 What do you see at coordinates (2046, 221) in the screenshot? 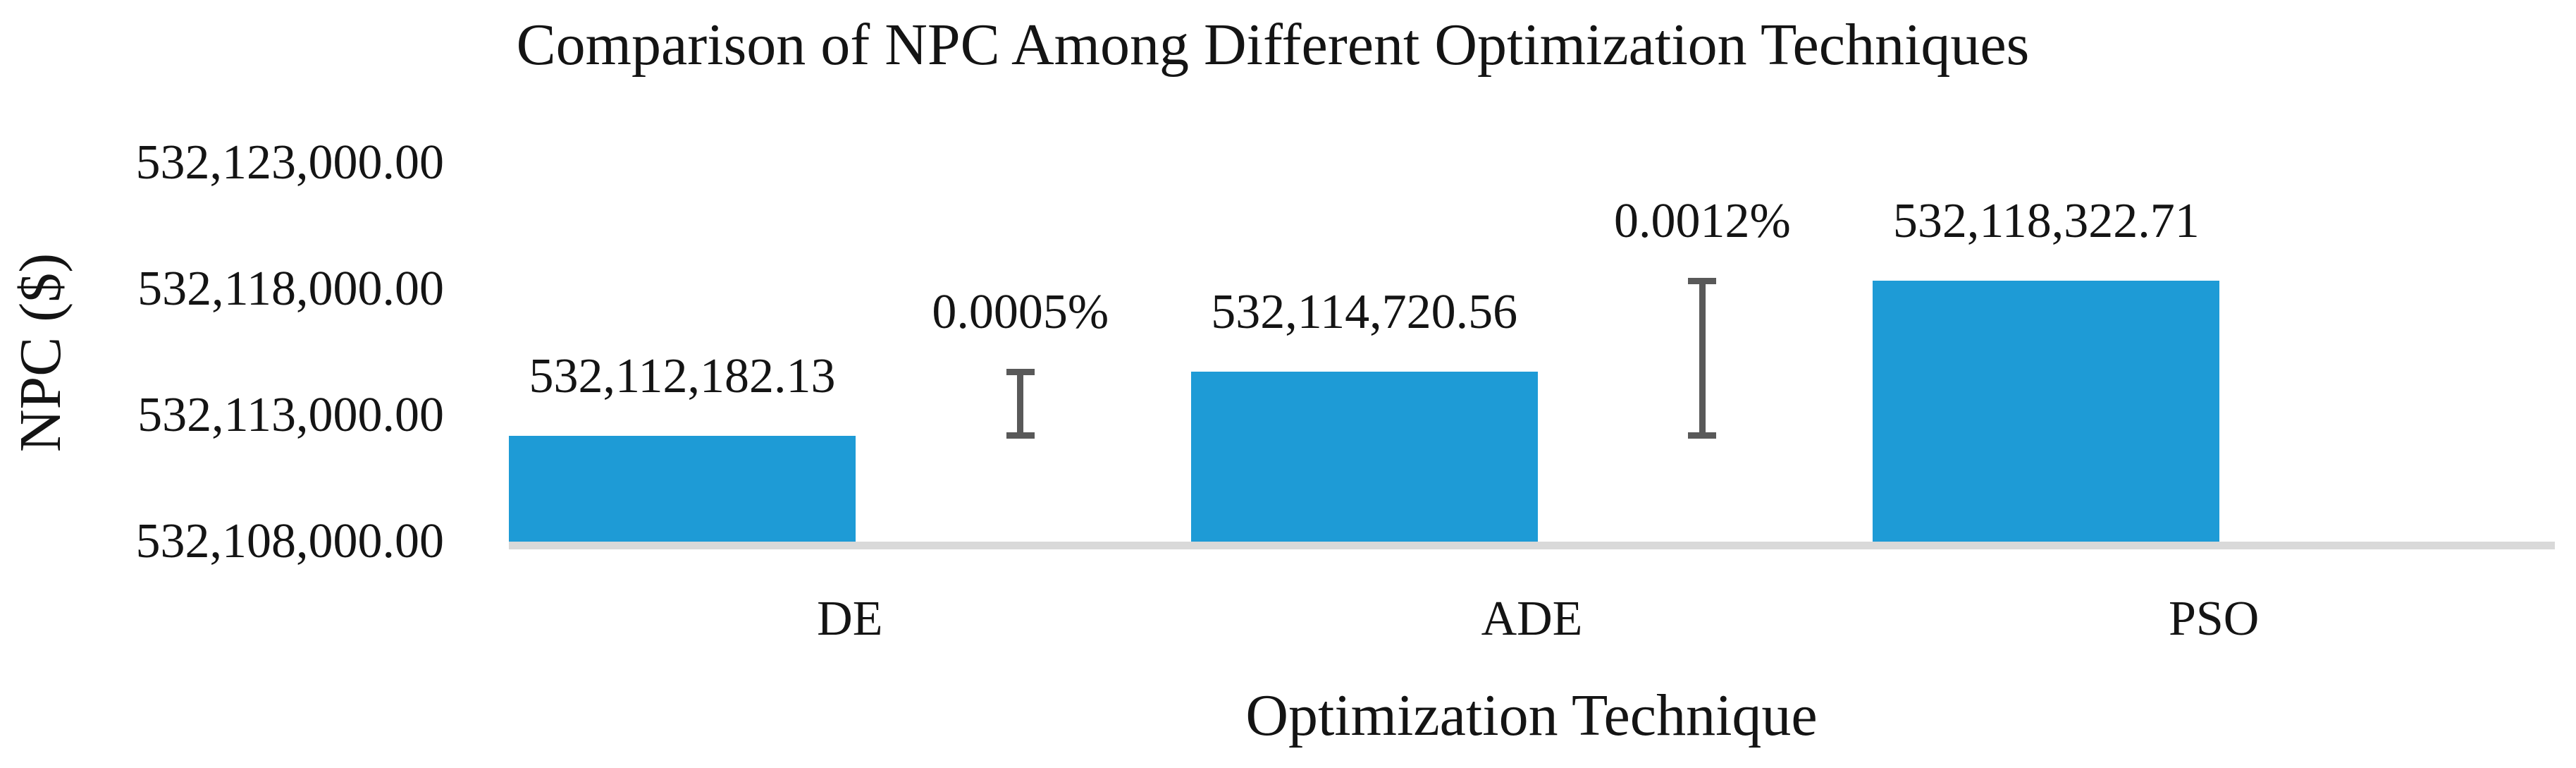
I see `bar-value-label: 532,118,322.71` at bounding box center [2046, 221].